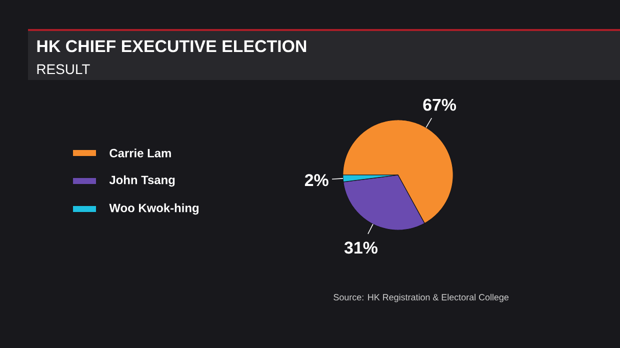 The width and height of the screenshot is (620, 348). What do you see at coordinates (140, 153) in the screenshot?
I see `legend-label: Carrie Lam` at bounding box center [140, 153].